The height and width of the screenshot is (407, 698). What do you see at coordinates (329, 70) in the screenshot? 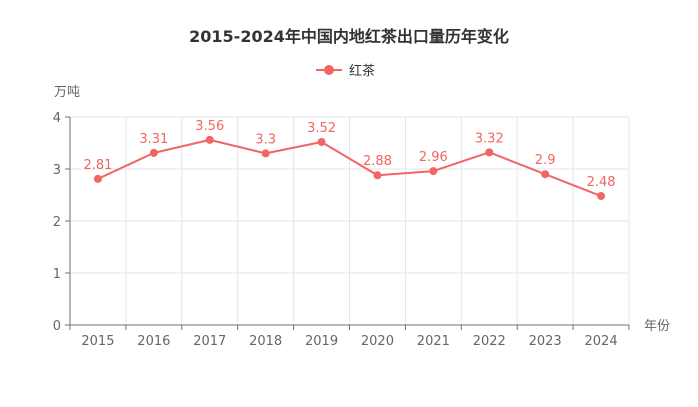
I see `legend-marker-icon` at bounding box center [329, 70].